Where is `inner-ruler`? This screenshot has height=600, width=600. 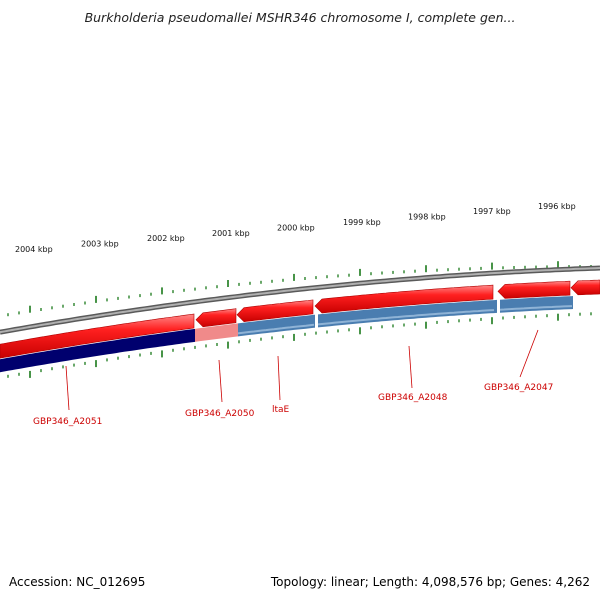
inner-ruler is located at coordinates (299, 345).